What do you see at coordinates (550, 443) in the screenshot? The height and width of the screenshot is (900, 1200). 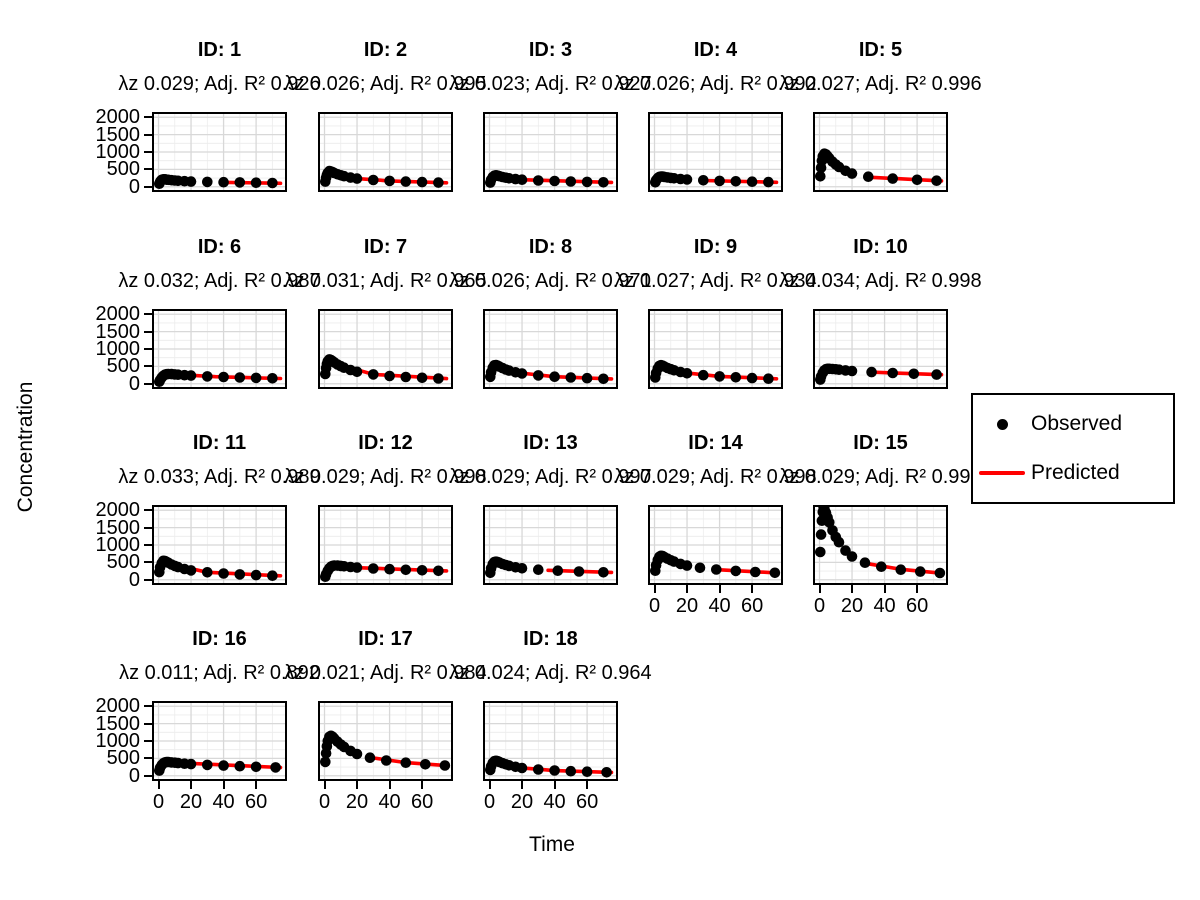 I see `panel-title-id-13: ID: 13` at bounding box center [550, 443].